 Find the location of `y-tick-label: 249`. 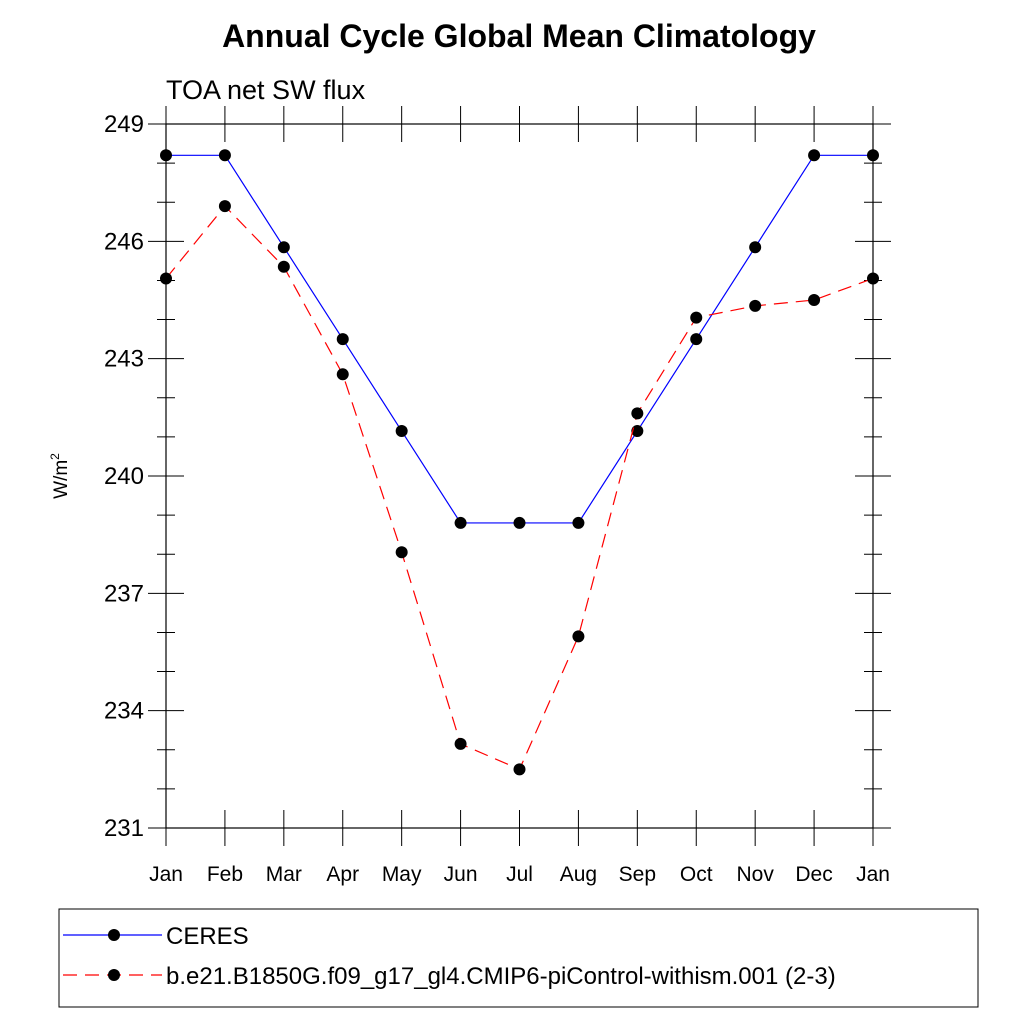

y-tick-label: 249 is located at coordinates (124, 124).